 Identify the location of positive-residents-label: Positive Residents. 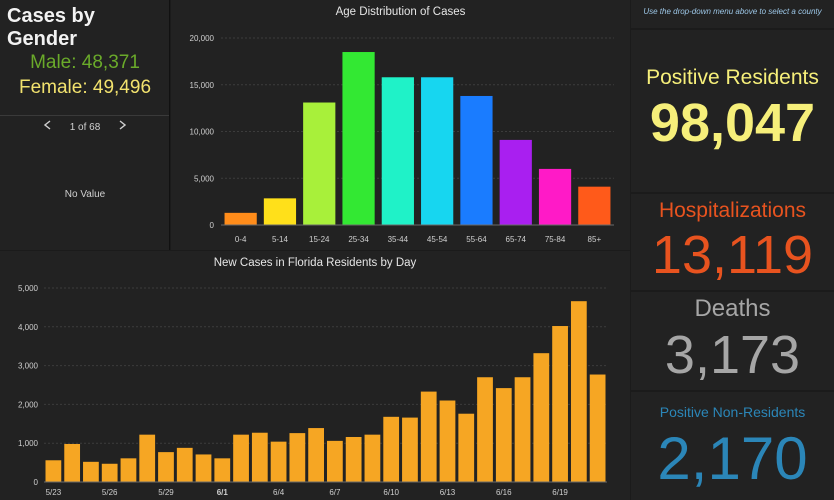
(732, 77).